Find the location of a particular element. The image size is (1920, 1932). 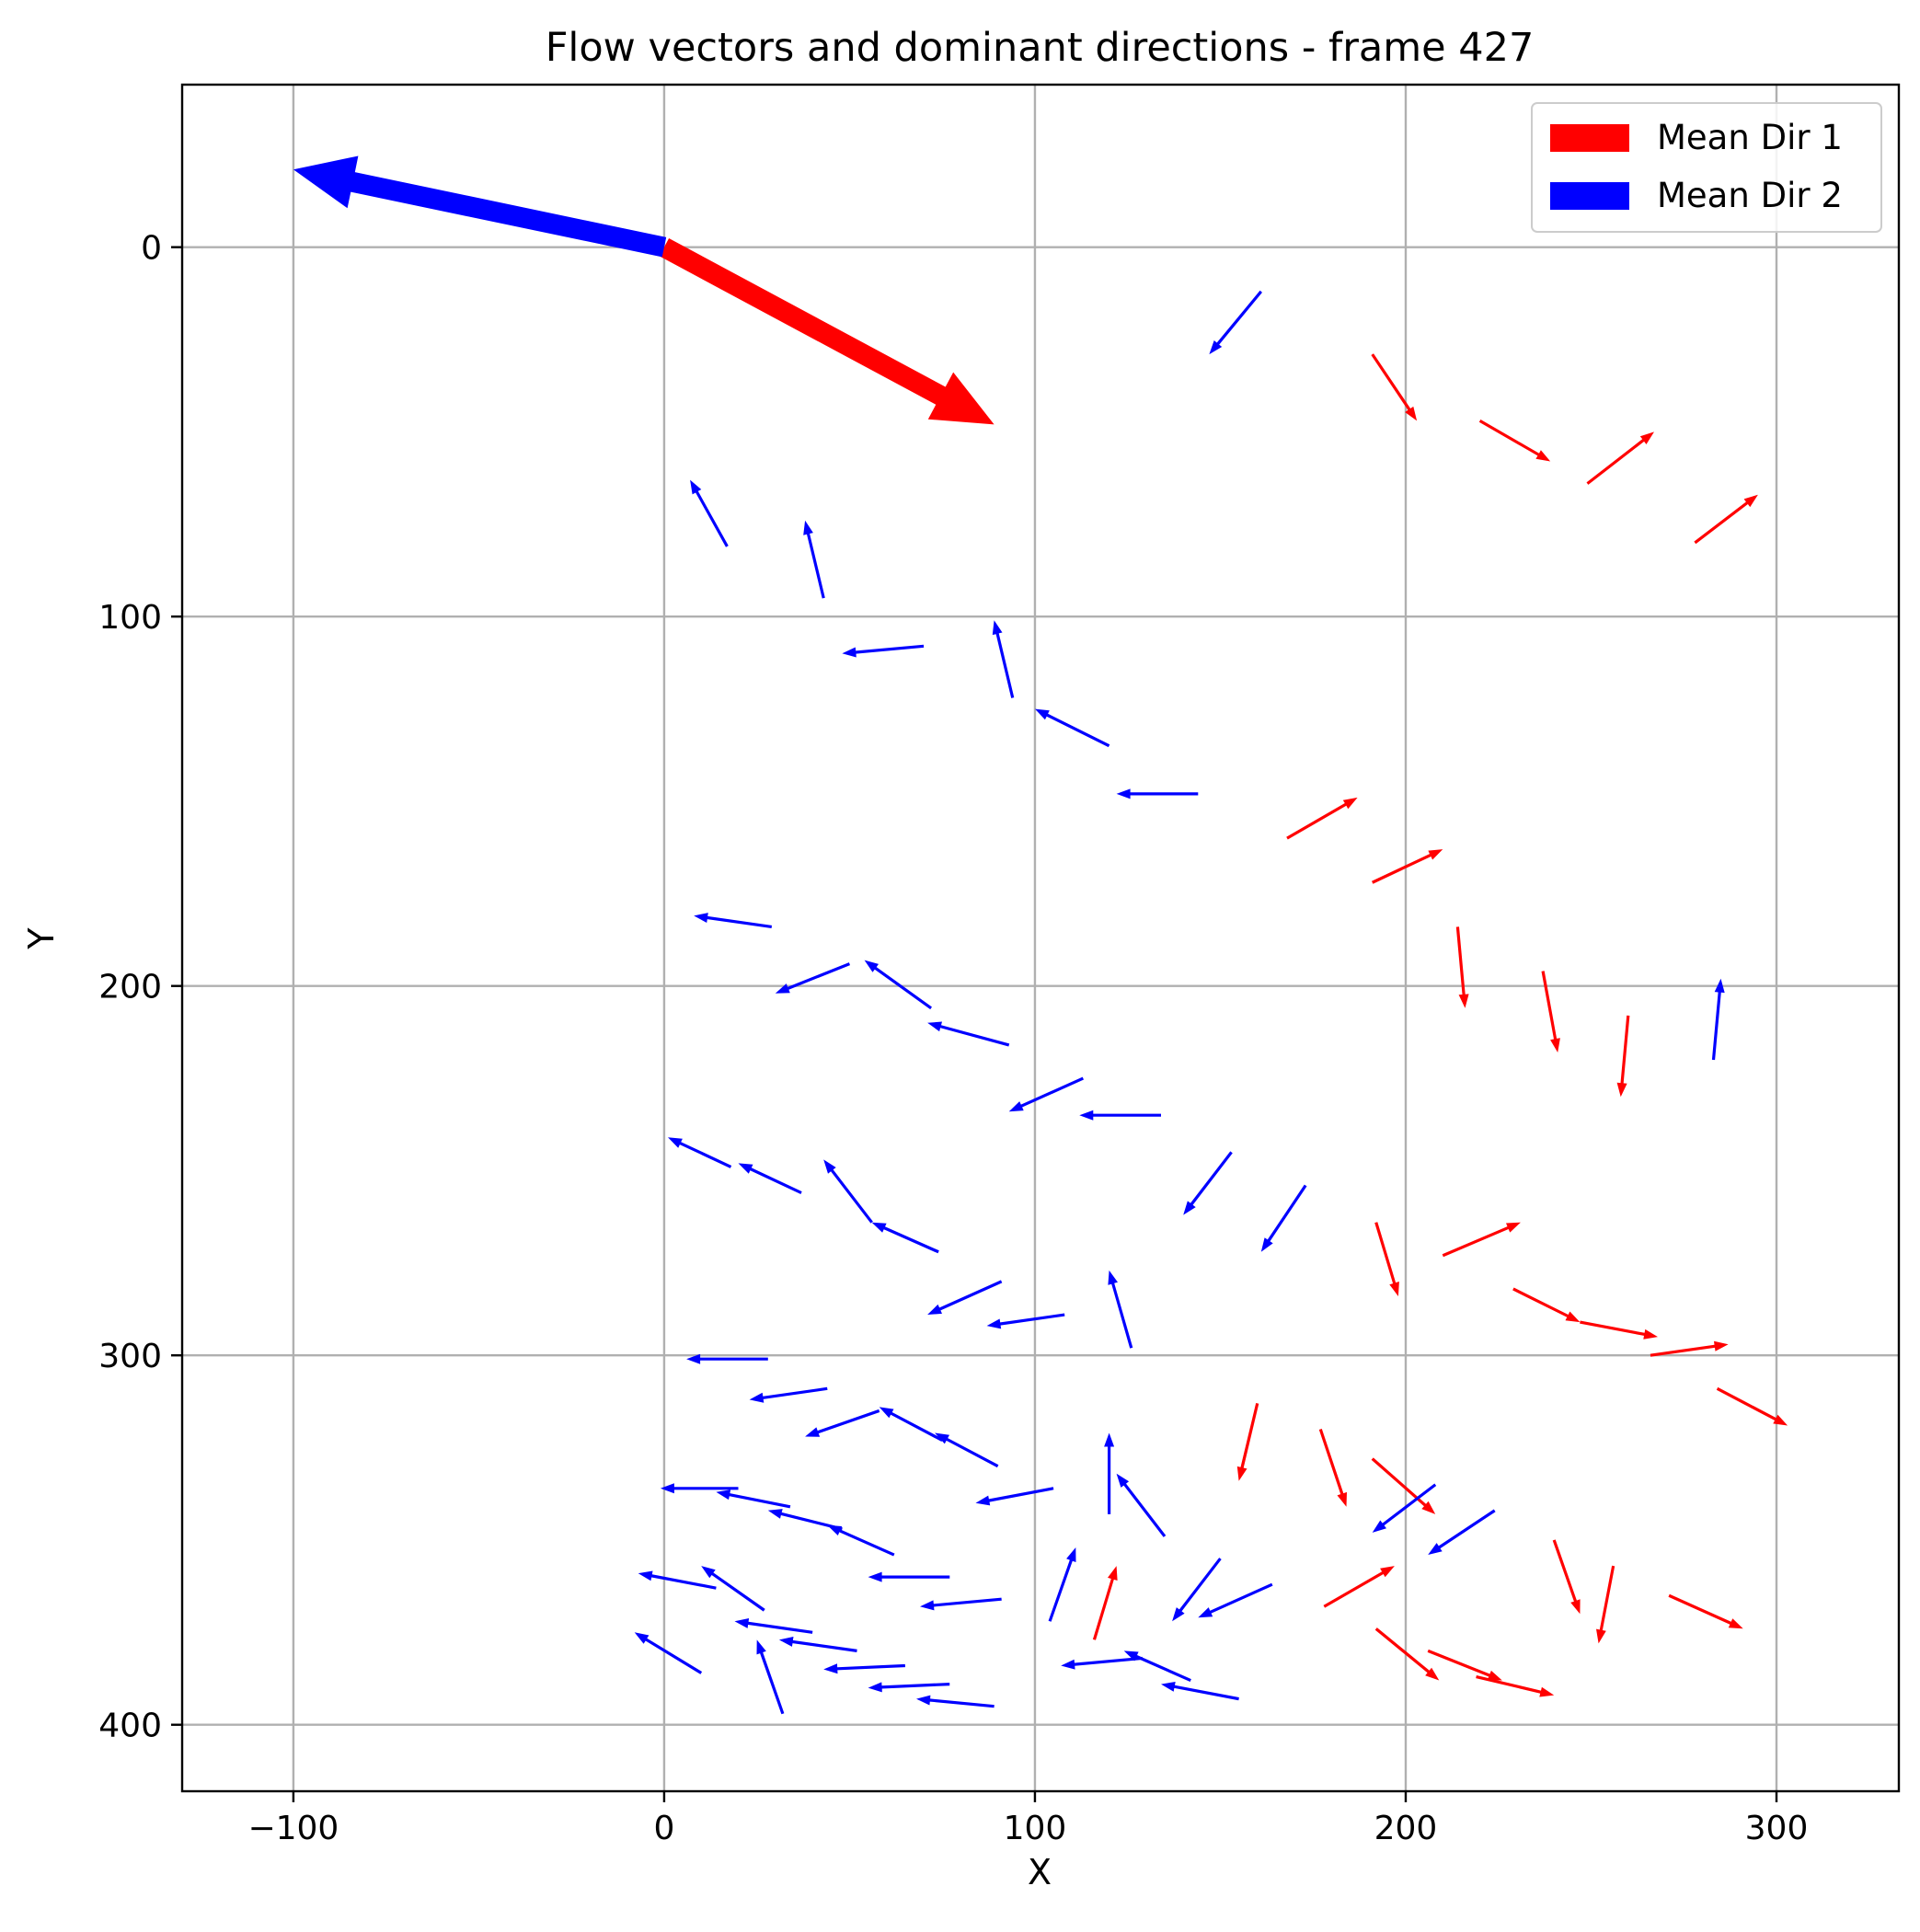

x-tick-label: 300 is located at coordinates (1777, 1828).